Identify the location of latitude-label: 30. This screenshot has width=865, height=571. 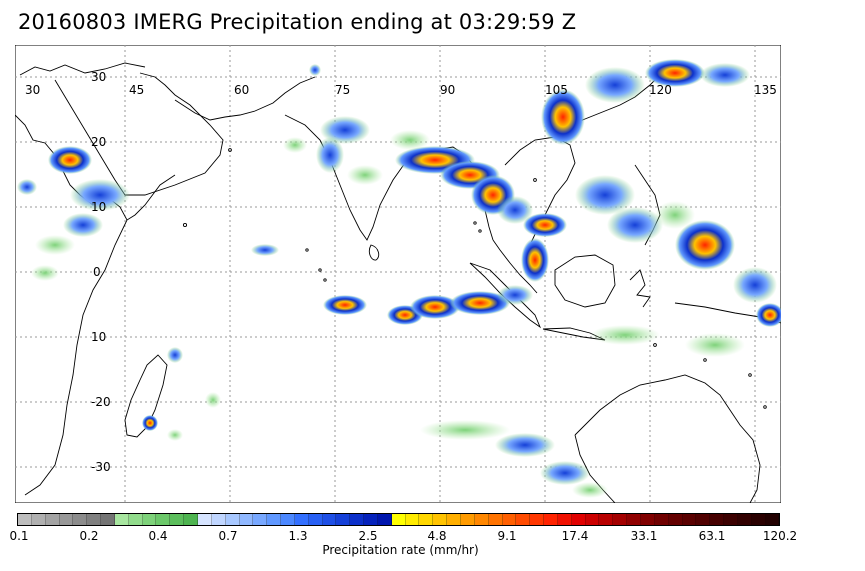
(98, 77).